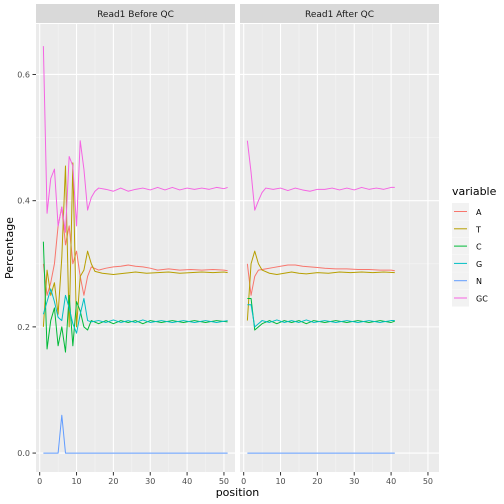  I want to click on legend-label: N, so click(479, 281).